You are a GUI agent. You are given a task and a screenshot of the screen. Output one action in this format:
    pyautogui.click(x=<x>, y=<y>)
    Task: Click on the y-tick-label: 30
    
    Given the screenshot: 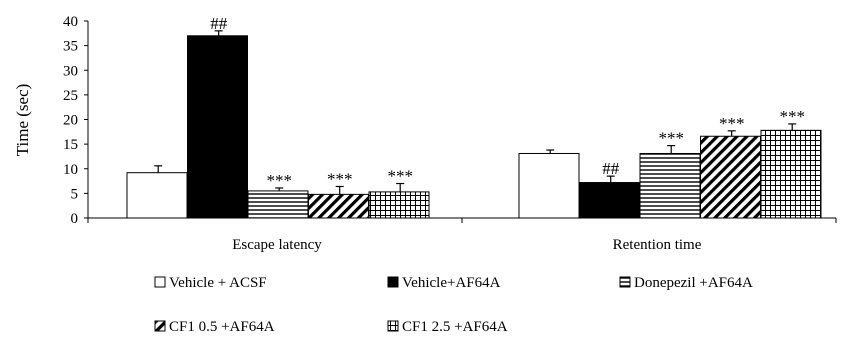 What is the action you would take?
    pyautogui.click(x=70, y=71)
    